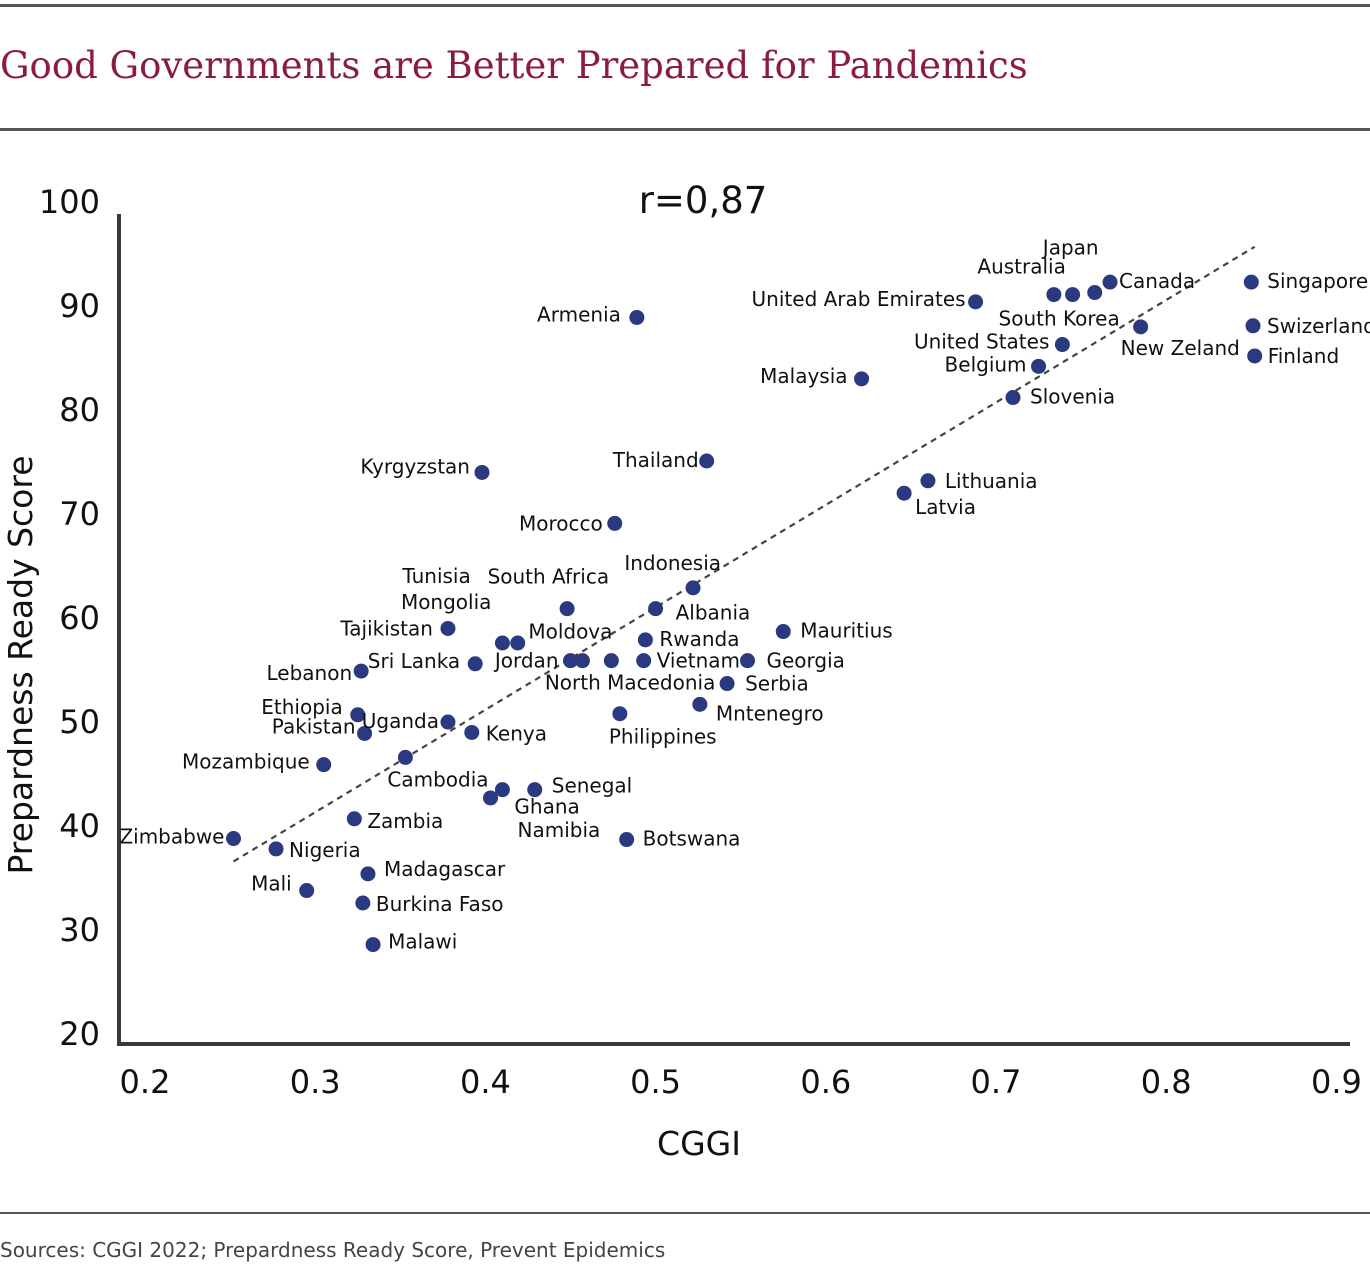 The width and height of the screenshot is (1370, 1270). I want to click on point-label: Mongolia, so click(446, 602).